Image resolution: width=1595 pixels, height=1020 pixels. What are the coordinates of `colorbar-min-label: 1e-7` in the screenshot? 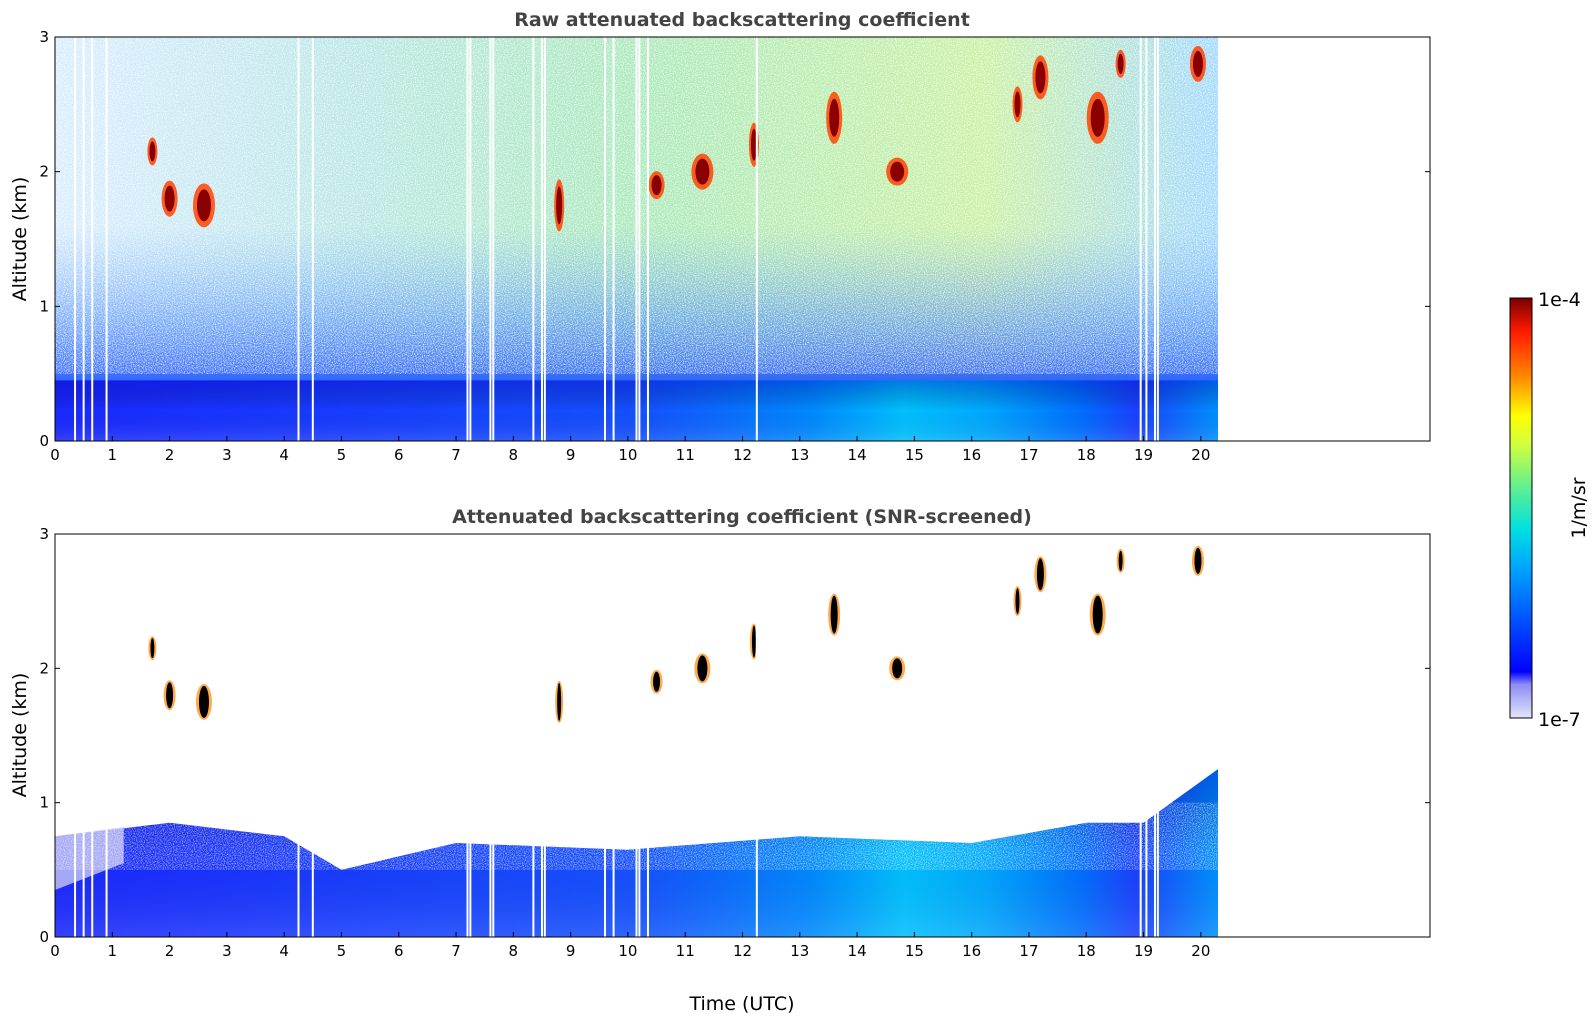 It's located at (1559, 720).